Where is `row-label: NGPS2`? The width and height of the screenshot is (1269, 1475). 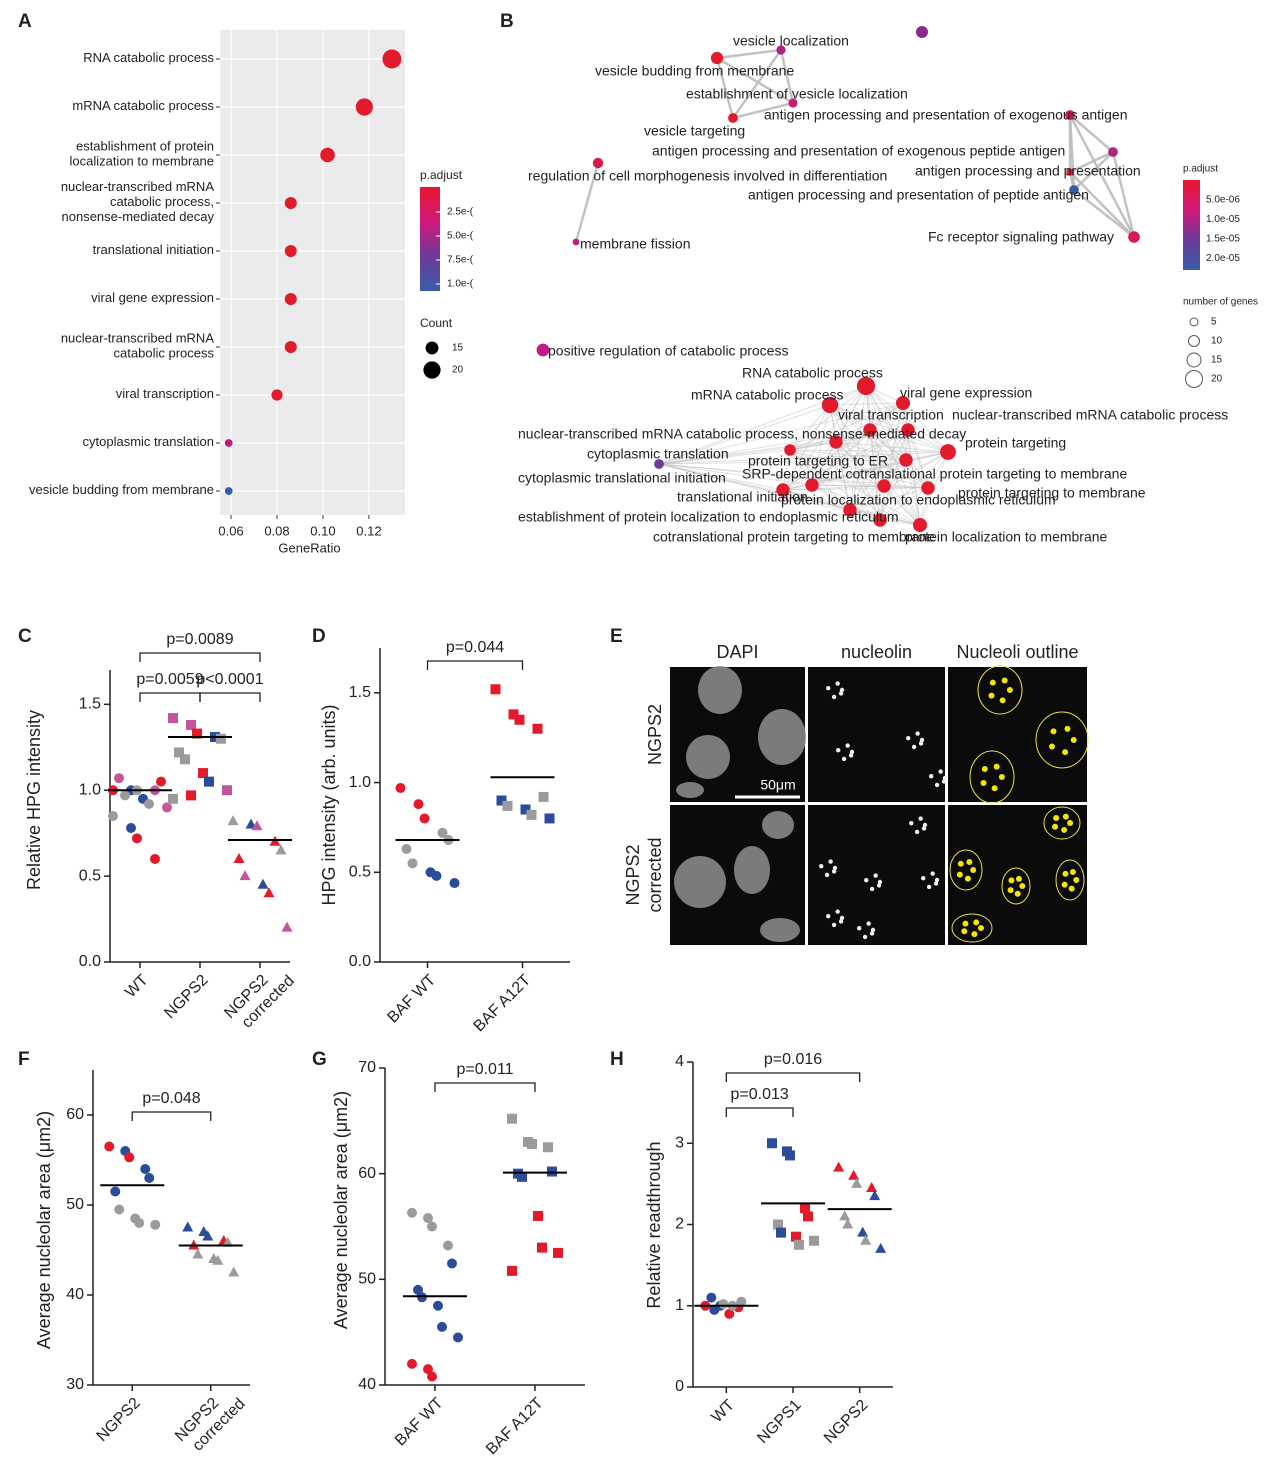
row-label: NGPS2 is located at coordinates (655, 734).